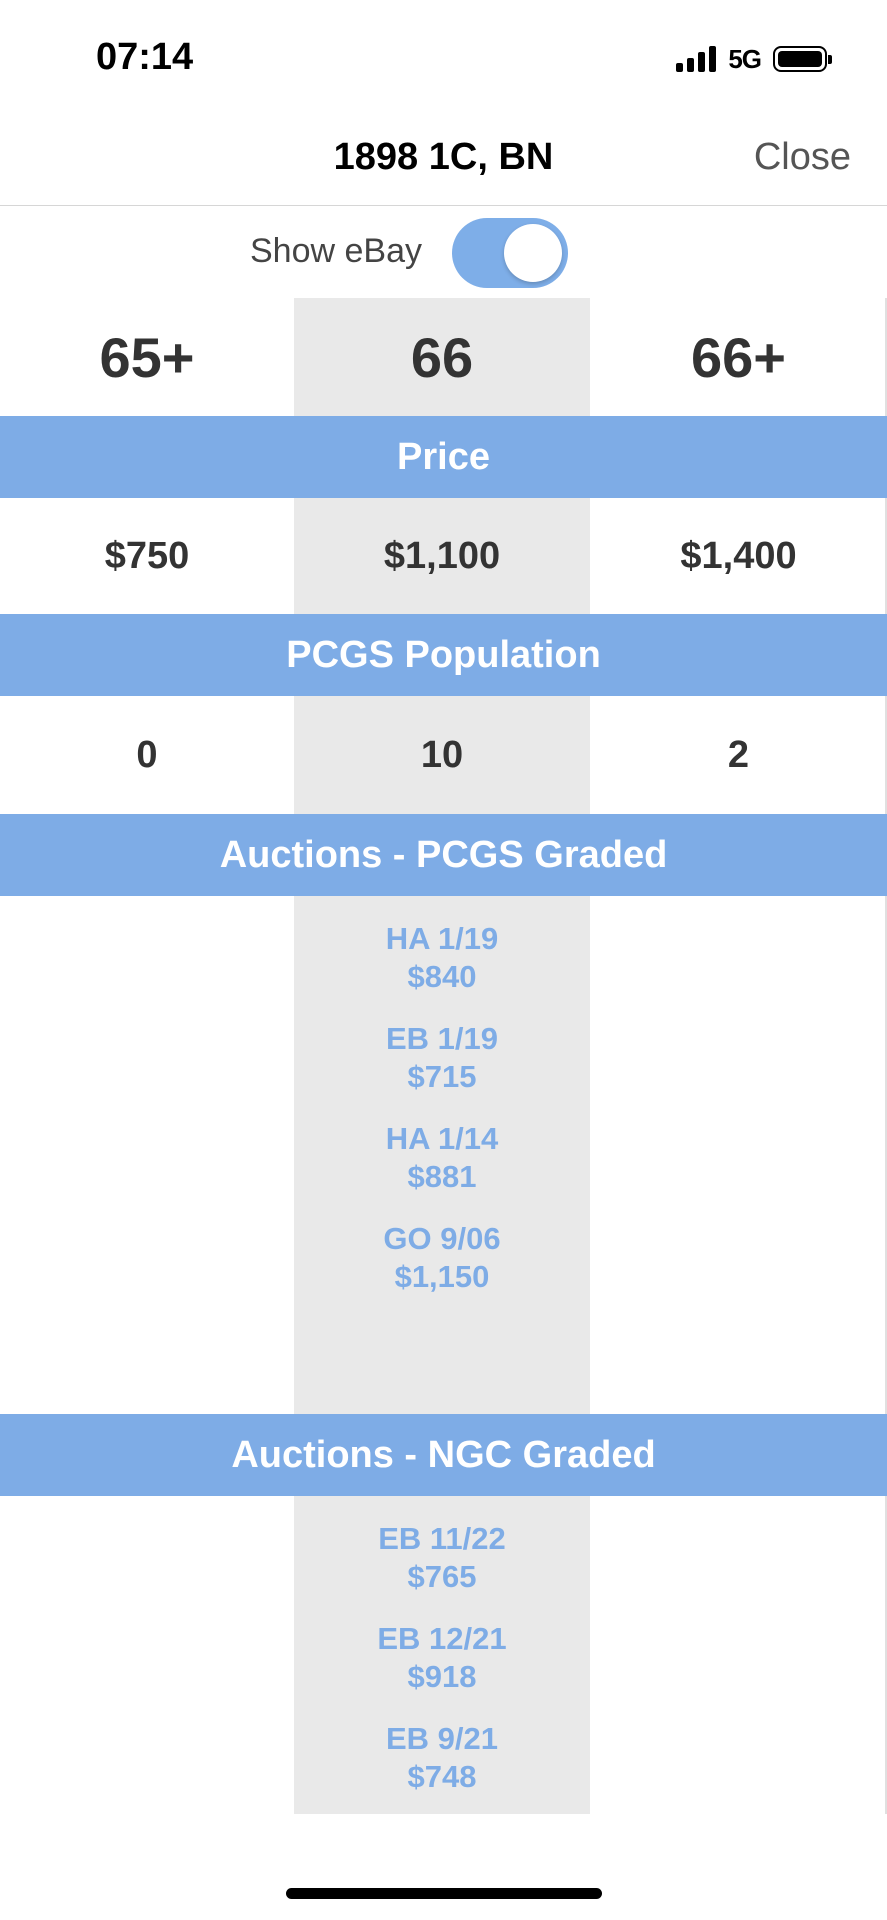 This screenshot has height=1920, width=887. What do you see at coordinates (443, 1455) in the screenshot?
I see `auctions-ngc-header: Auctions - NGC Graded` at bounding box center [443, 1455].